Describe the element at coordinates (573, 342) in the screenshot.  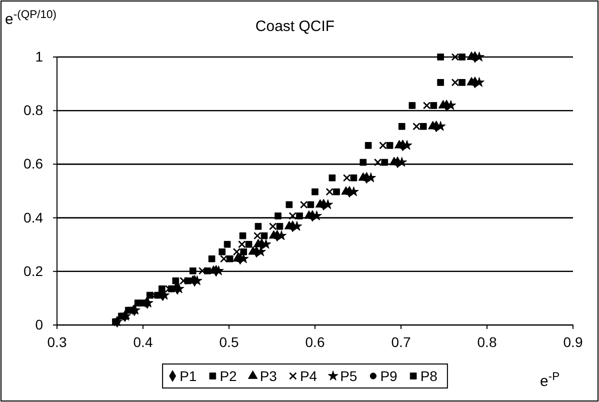
I see `x-tick-label: 0.9` at that location.